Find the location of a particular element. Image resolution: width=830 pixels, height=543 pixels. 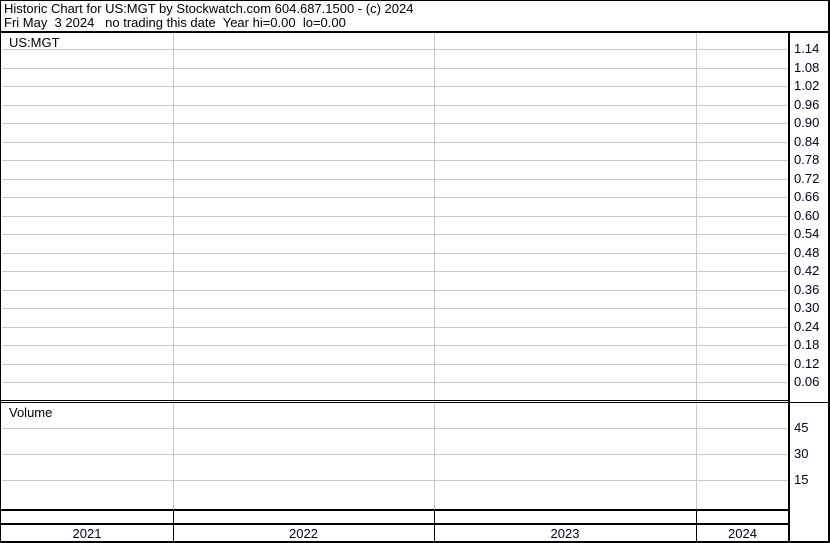

header-divider is located at coordinates (415, 32).